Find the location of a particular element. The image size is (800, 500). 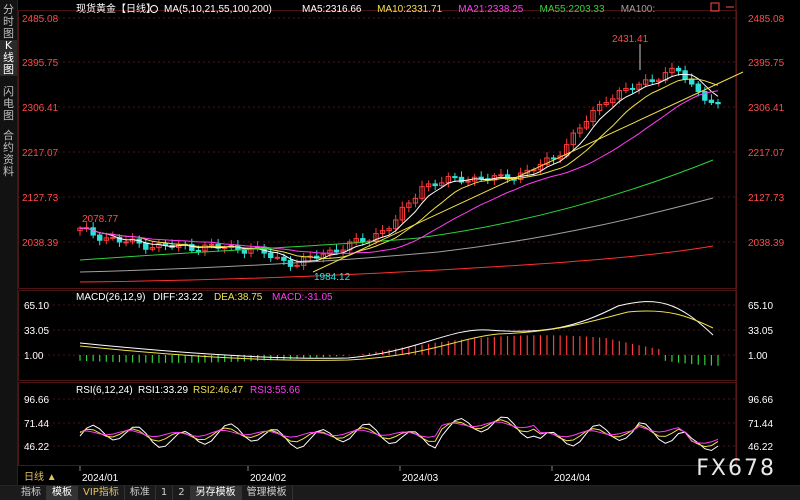

date-label-2: 2024/03 is located at coordinates (420, 478).